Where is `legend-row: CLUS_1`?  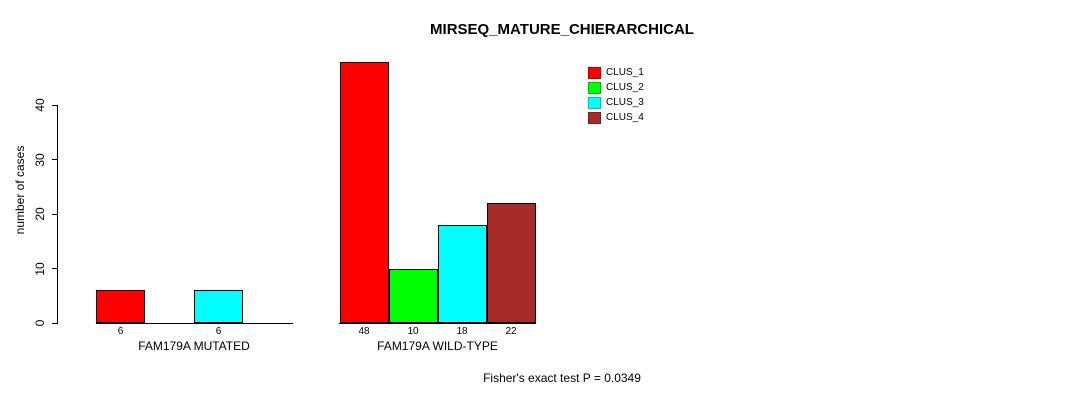 legend-row: CLUS_1 is located at coordinates (616, 72).